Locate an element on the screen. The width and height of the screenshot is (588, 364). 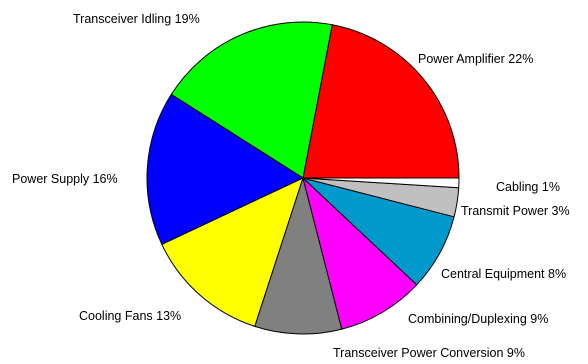
label-transceiver-power-conversion: Transceiver Power Conversion 9% is located at coordinates (429, 353).